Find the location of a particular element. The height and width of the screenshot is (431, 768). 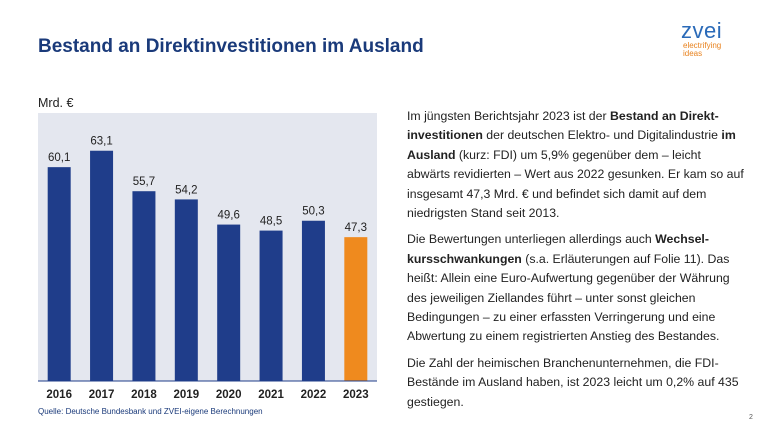

bar-2017 is located at coordinates (102, 265).